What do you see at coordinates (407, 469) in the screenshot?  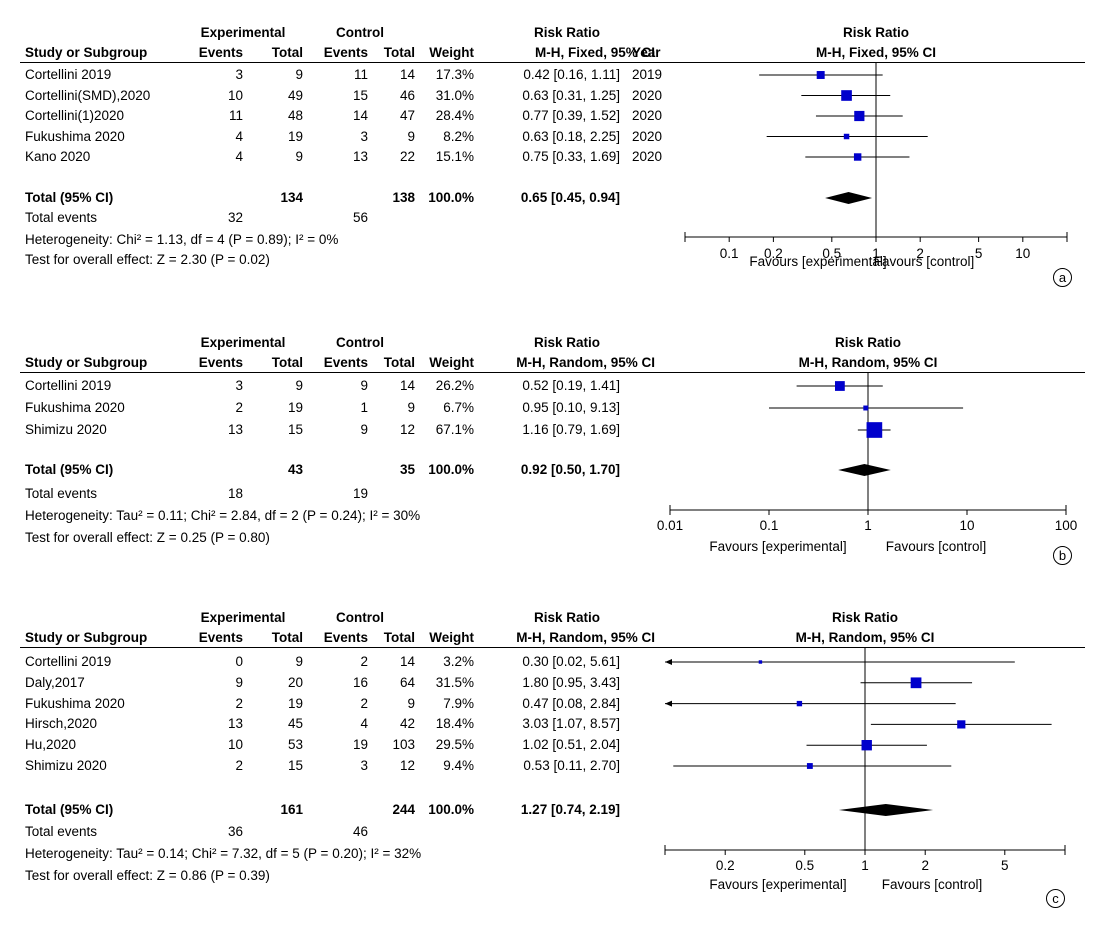 I see `total-ctrl: 35` at bounding box center [407, 469].